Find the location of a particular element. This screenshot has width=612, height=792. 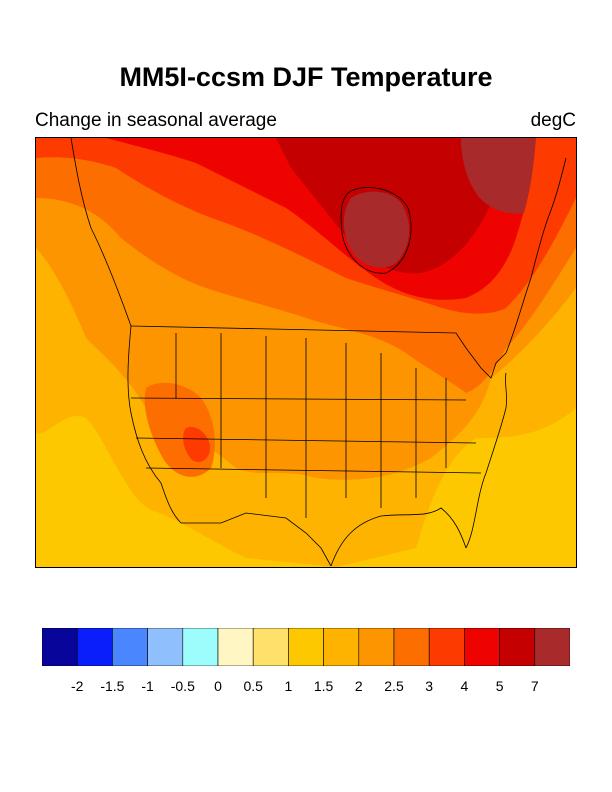

colorbar-tick-label: -2 is located at coordinates (77, 686).